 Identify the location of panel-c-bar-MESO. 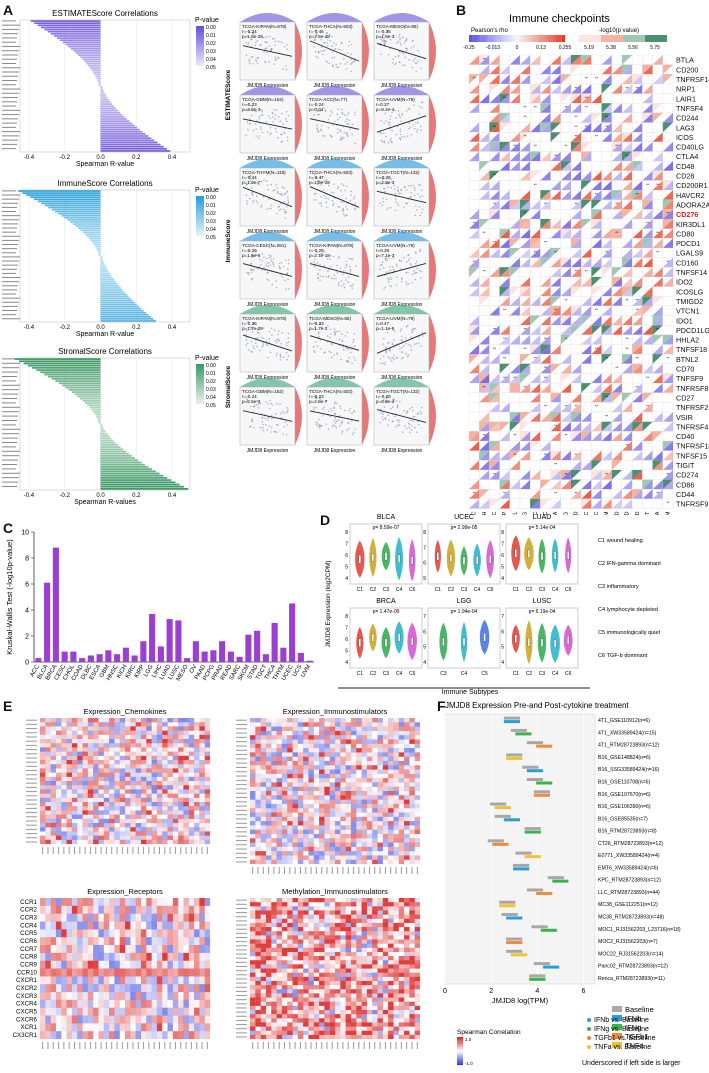
(187, 660).